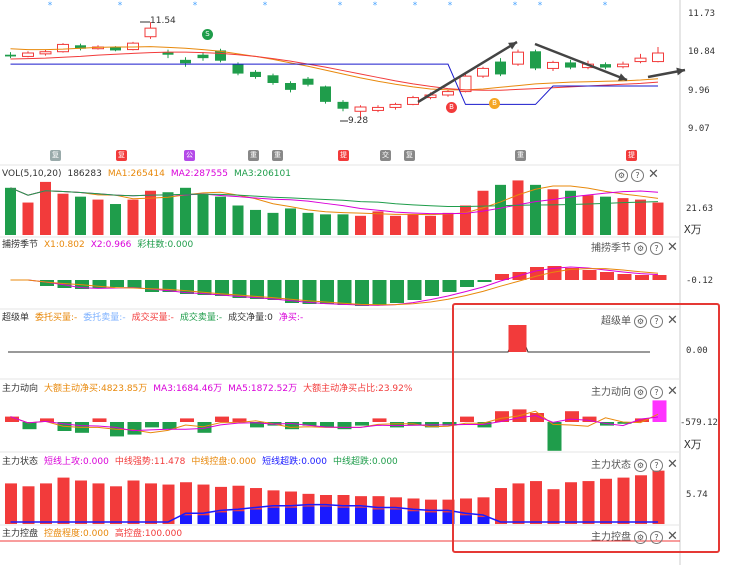 This screenshot has height=565, width=729. What do you see at coordinates (396, 516) in the screenshot?
I see `zlzt-blue-bar` at bounding box center [396, 516].